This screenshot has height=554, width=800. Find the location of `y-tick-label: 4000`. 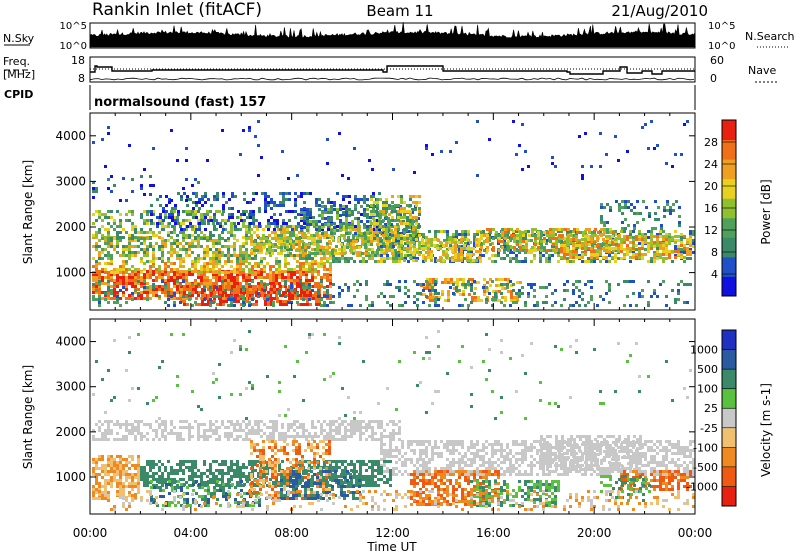

y-tick-label: 4000 is located at coordinates (70, 136).